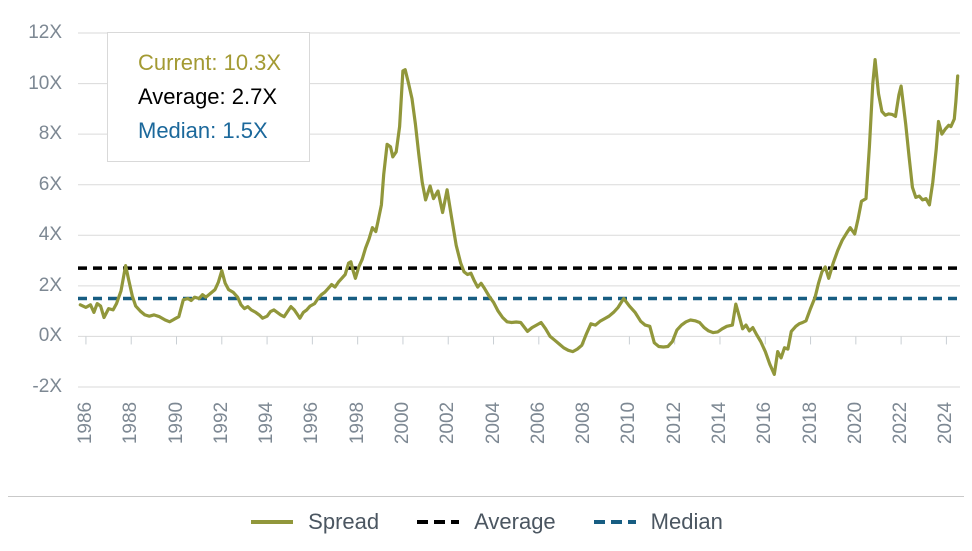 The image size is (972, 551). I want to click on legend-item-average: Average, so click(485, 522).